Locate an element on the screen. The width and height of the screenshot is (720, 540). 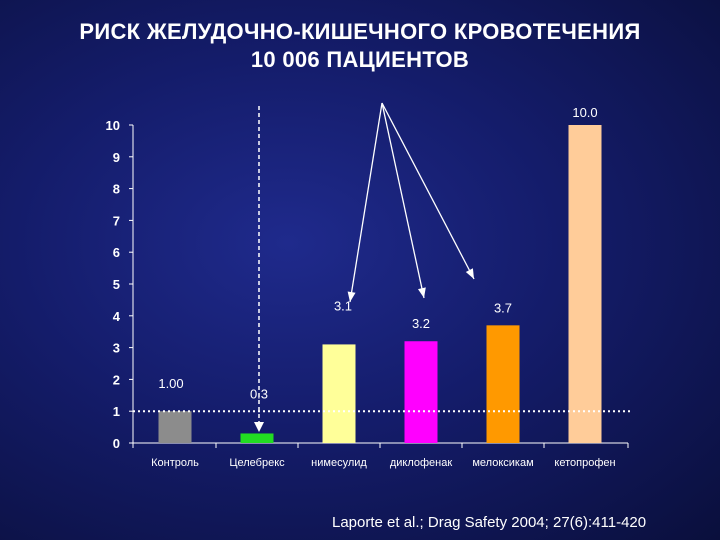
data-label: 3.1 is located at coordinates (343, 305).